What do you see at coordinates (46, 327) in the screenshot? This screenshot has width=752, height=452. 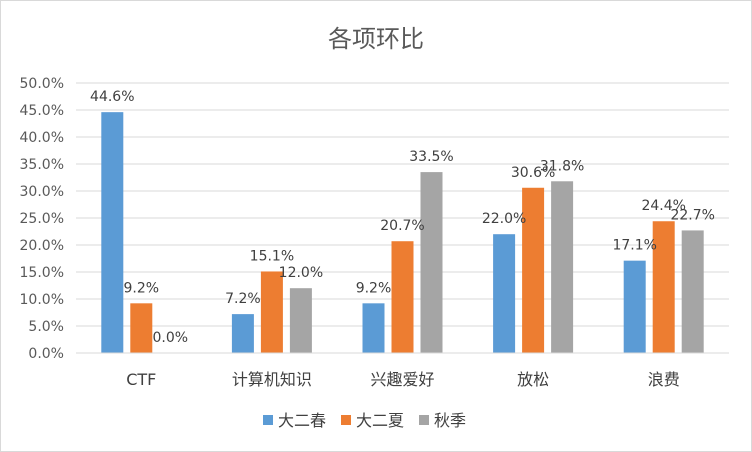 I see `y-tick-label: 5.0%` at bounding box center [46, 327].